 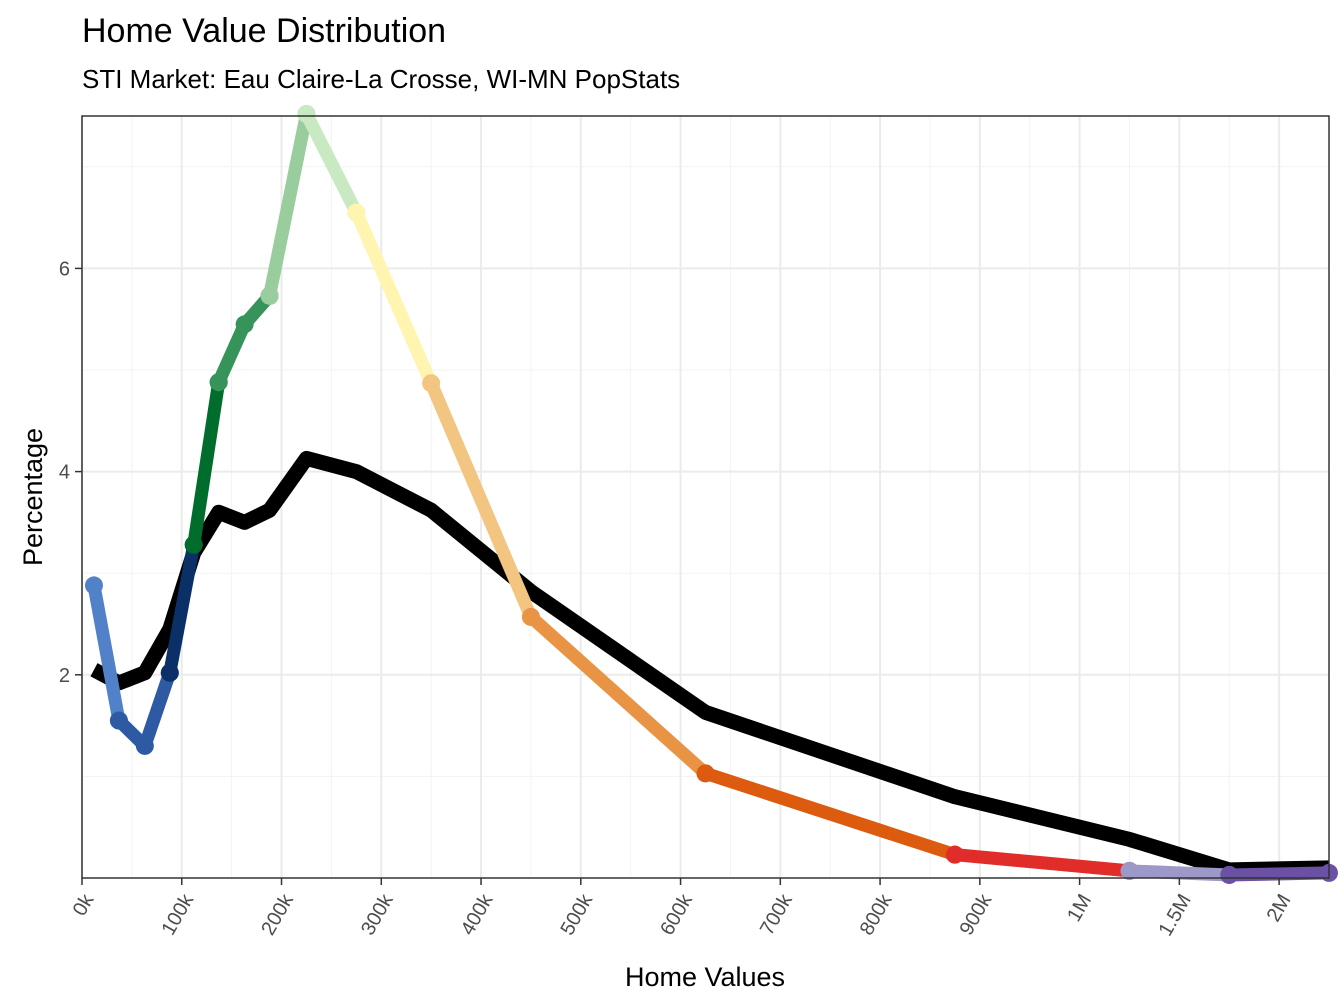 I want to click on y-tick-label: 6, so click(x=64, y=269).